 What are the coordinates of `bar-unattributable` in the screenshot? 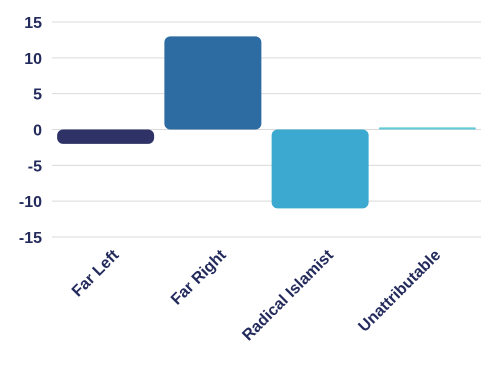 It's located at (427, 128).